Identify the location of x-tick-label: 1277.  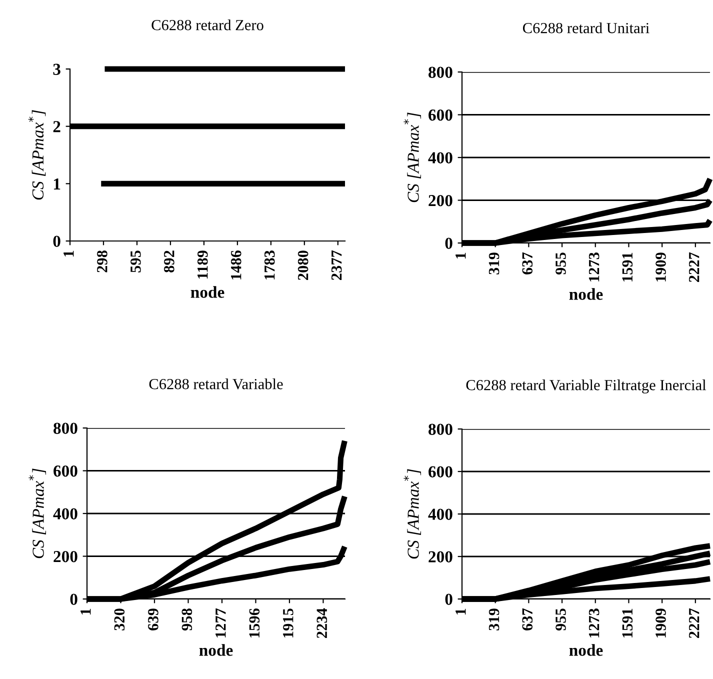
(221, 623).